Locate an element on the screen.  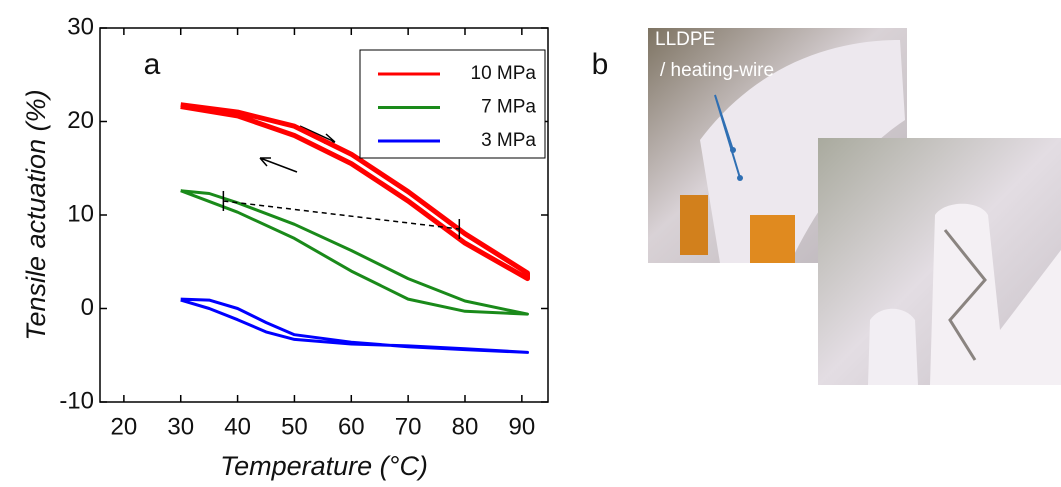
panel-label: a is located at coordinates (152, 64).